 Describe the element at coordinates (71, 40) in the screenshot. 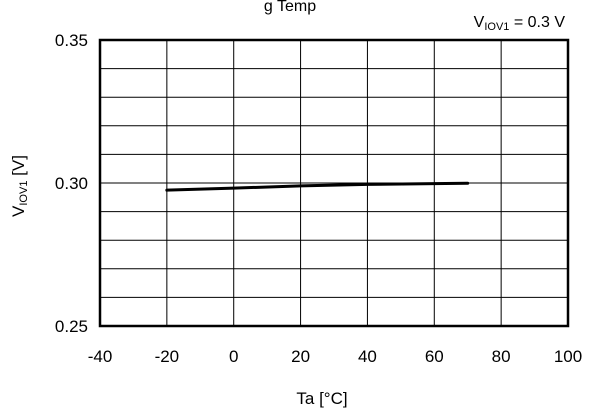

I see `y-tick-label: 0.35` at that location.